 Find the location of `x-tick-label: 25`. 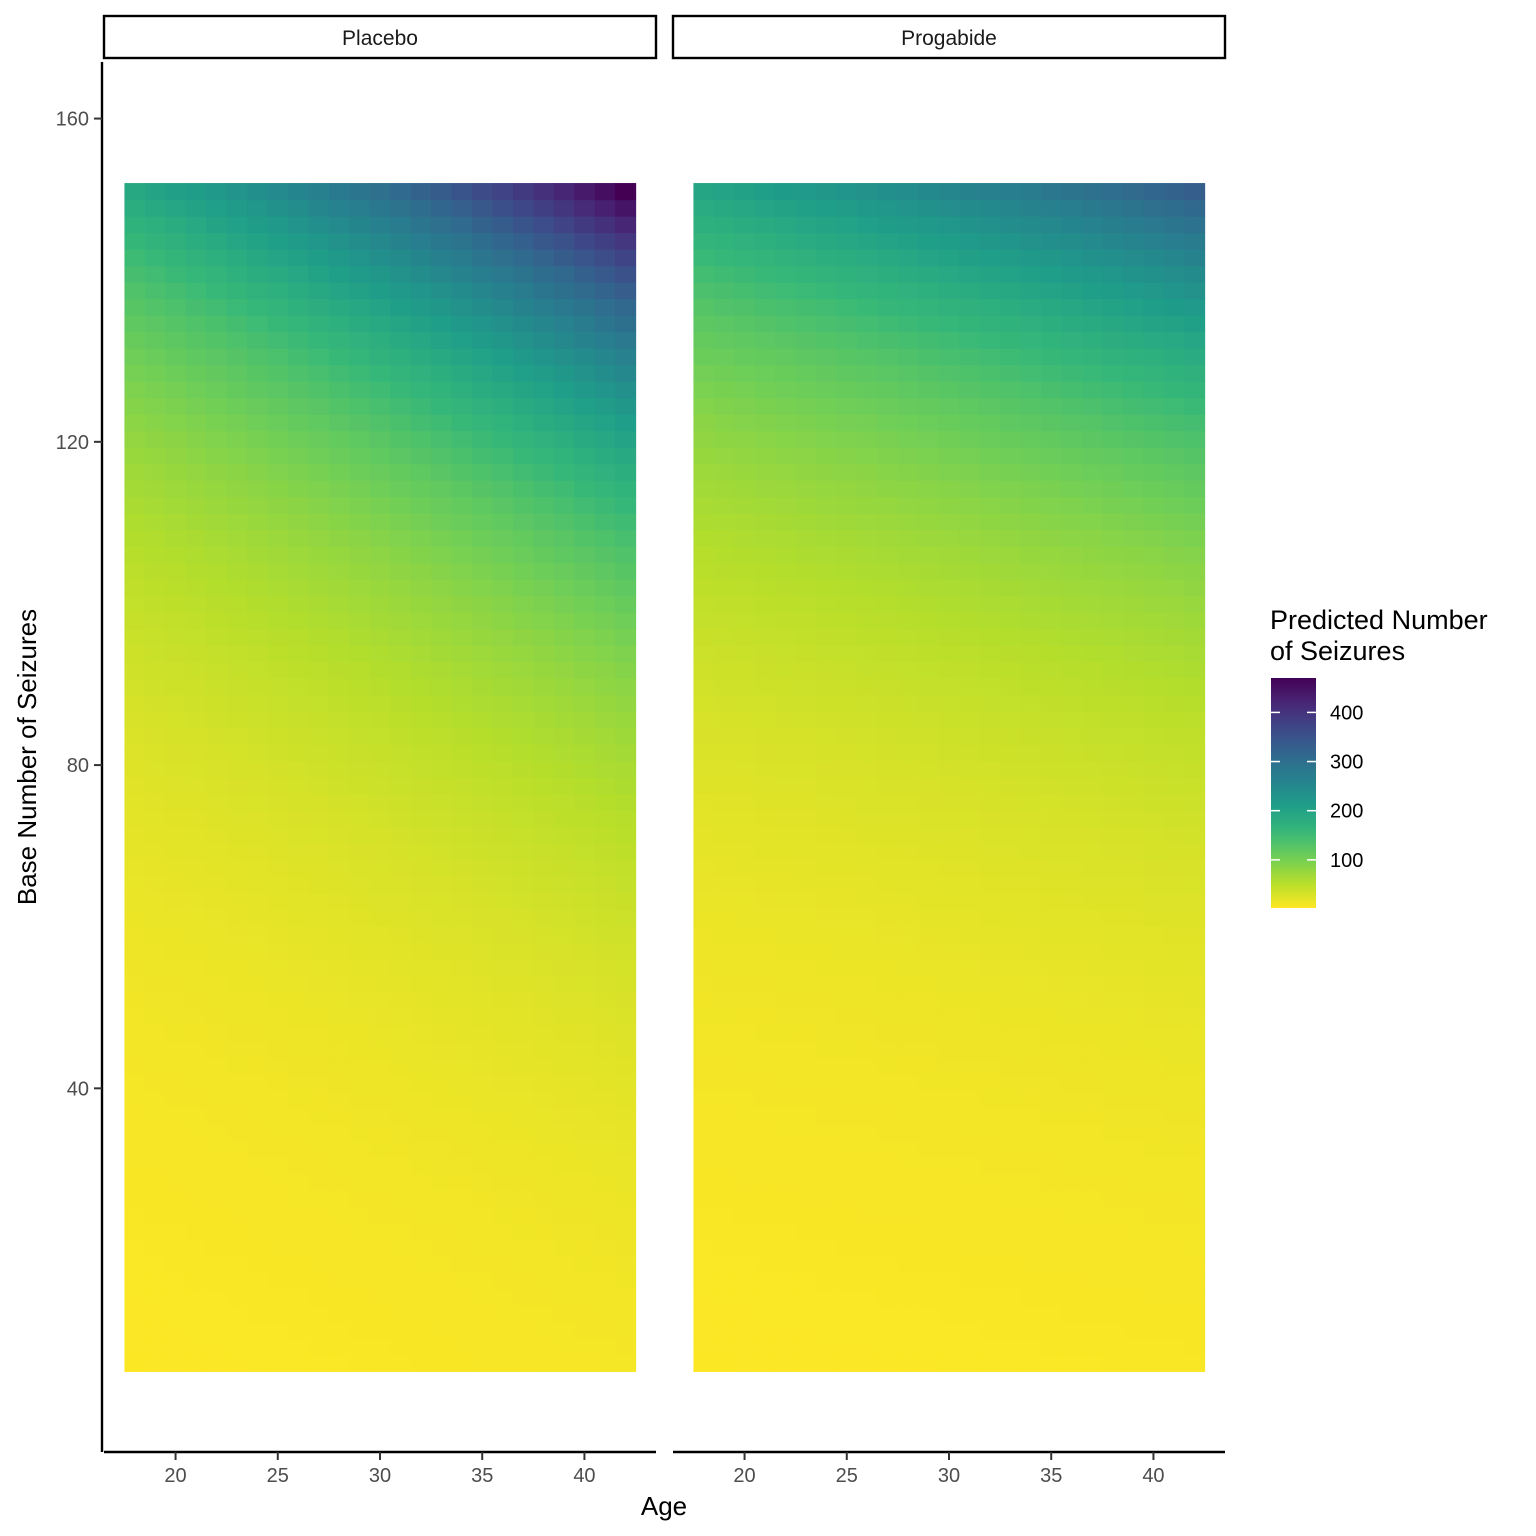

x-tick-label: 25 is located at coordinates (278, 1476).